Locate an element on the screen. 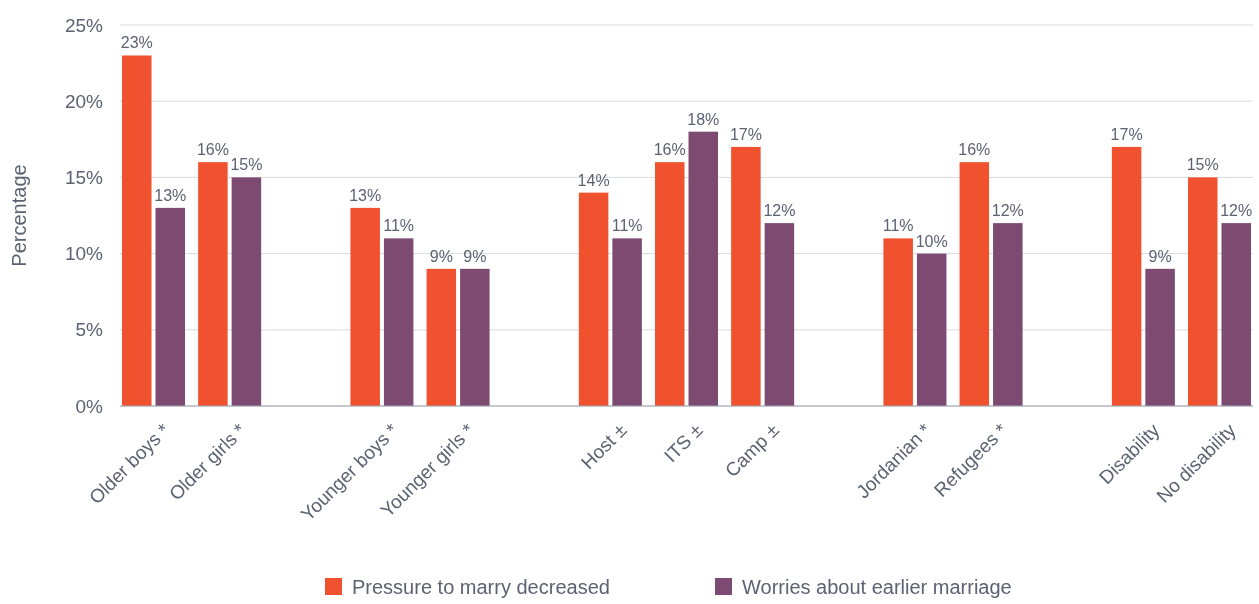  y-axis-title: Percentage is located at coordinates (19, 215).